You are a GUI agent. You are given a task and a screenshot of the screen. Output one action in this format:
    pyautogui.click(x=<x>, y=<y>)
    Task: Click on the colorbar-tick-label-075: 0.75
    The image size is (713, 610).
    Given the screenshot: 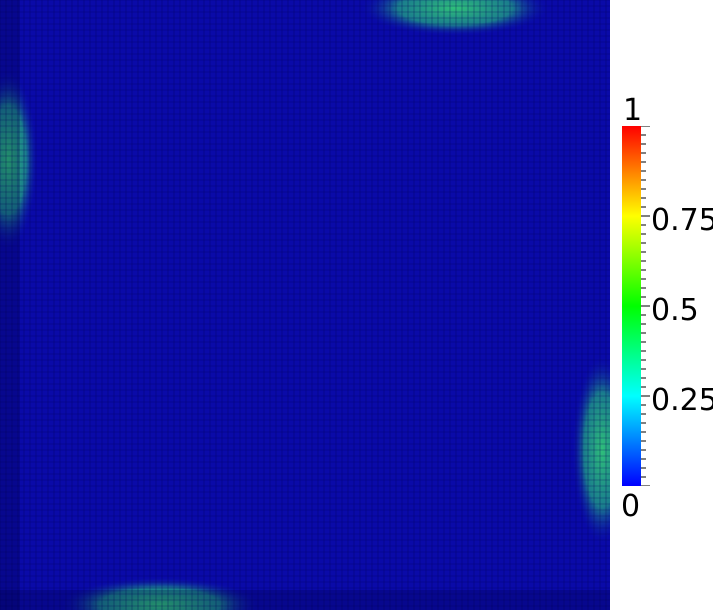 What is the action you would take?
    pyautogui.click(x=682, y=220)
    